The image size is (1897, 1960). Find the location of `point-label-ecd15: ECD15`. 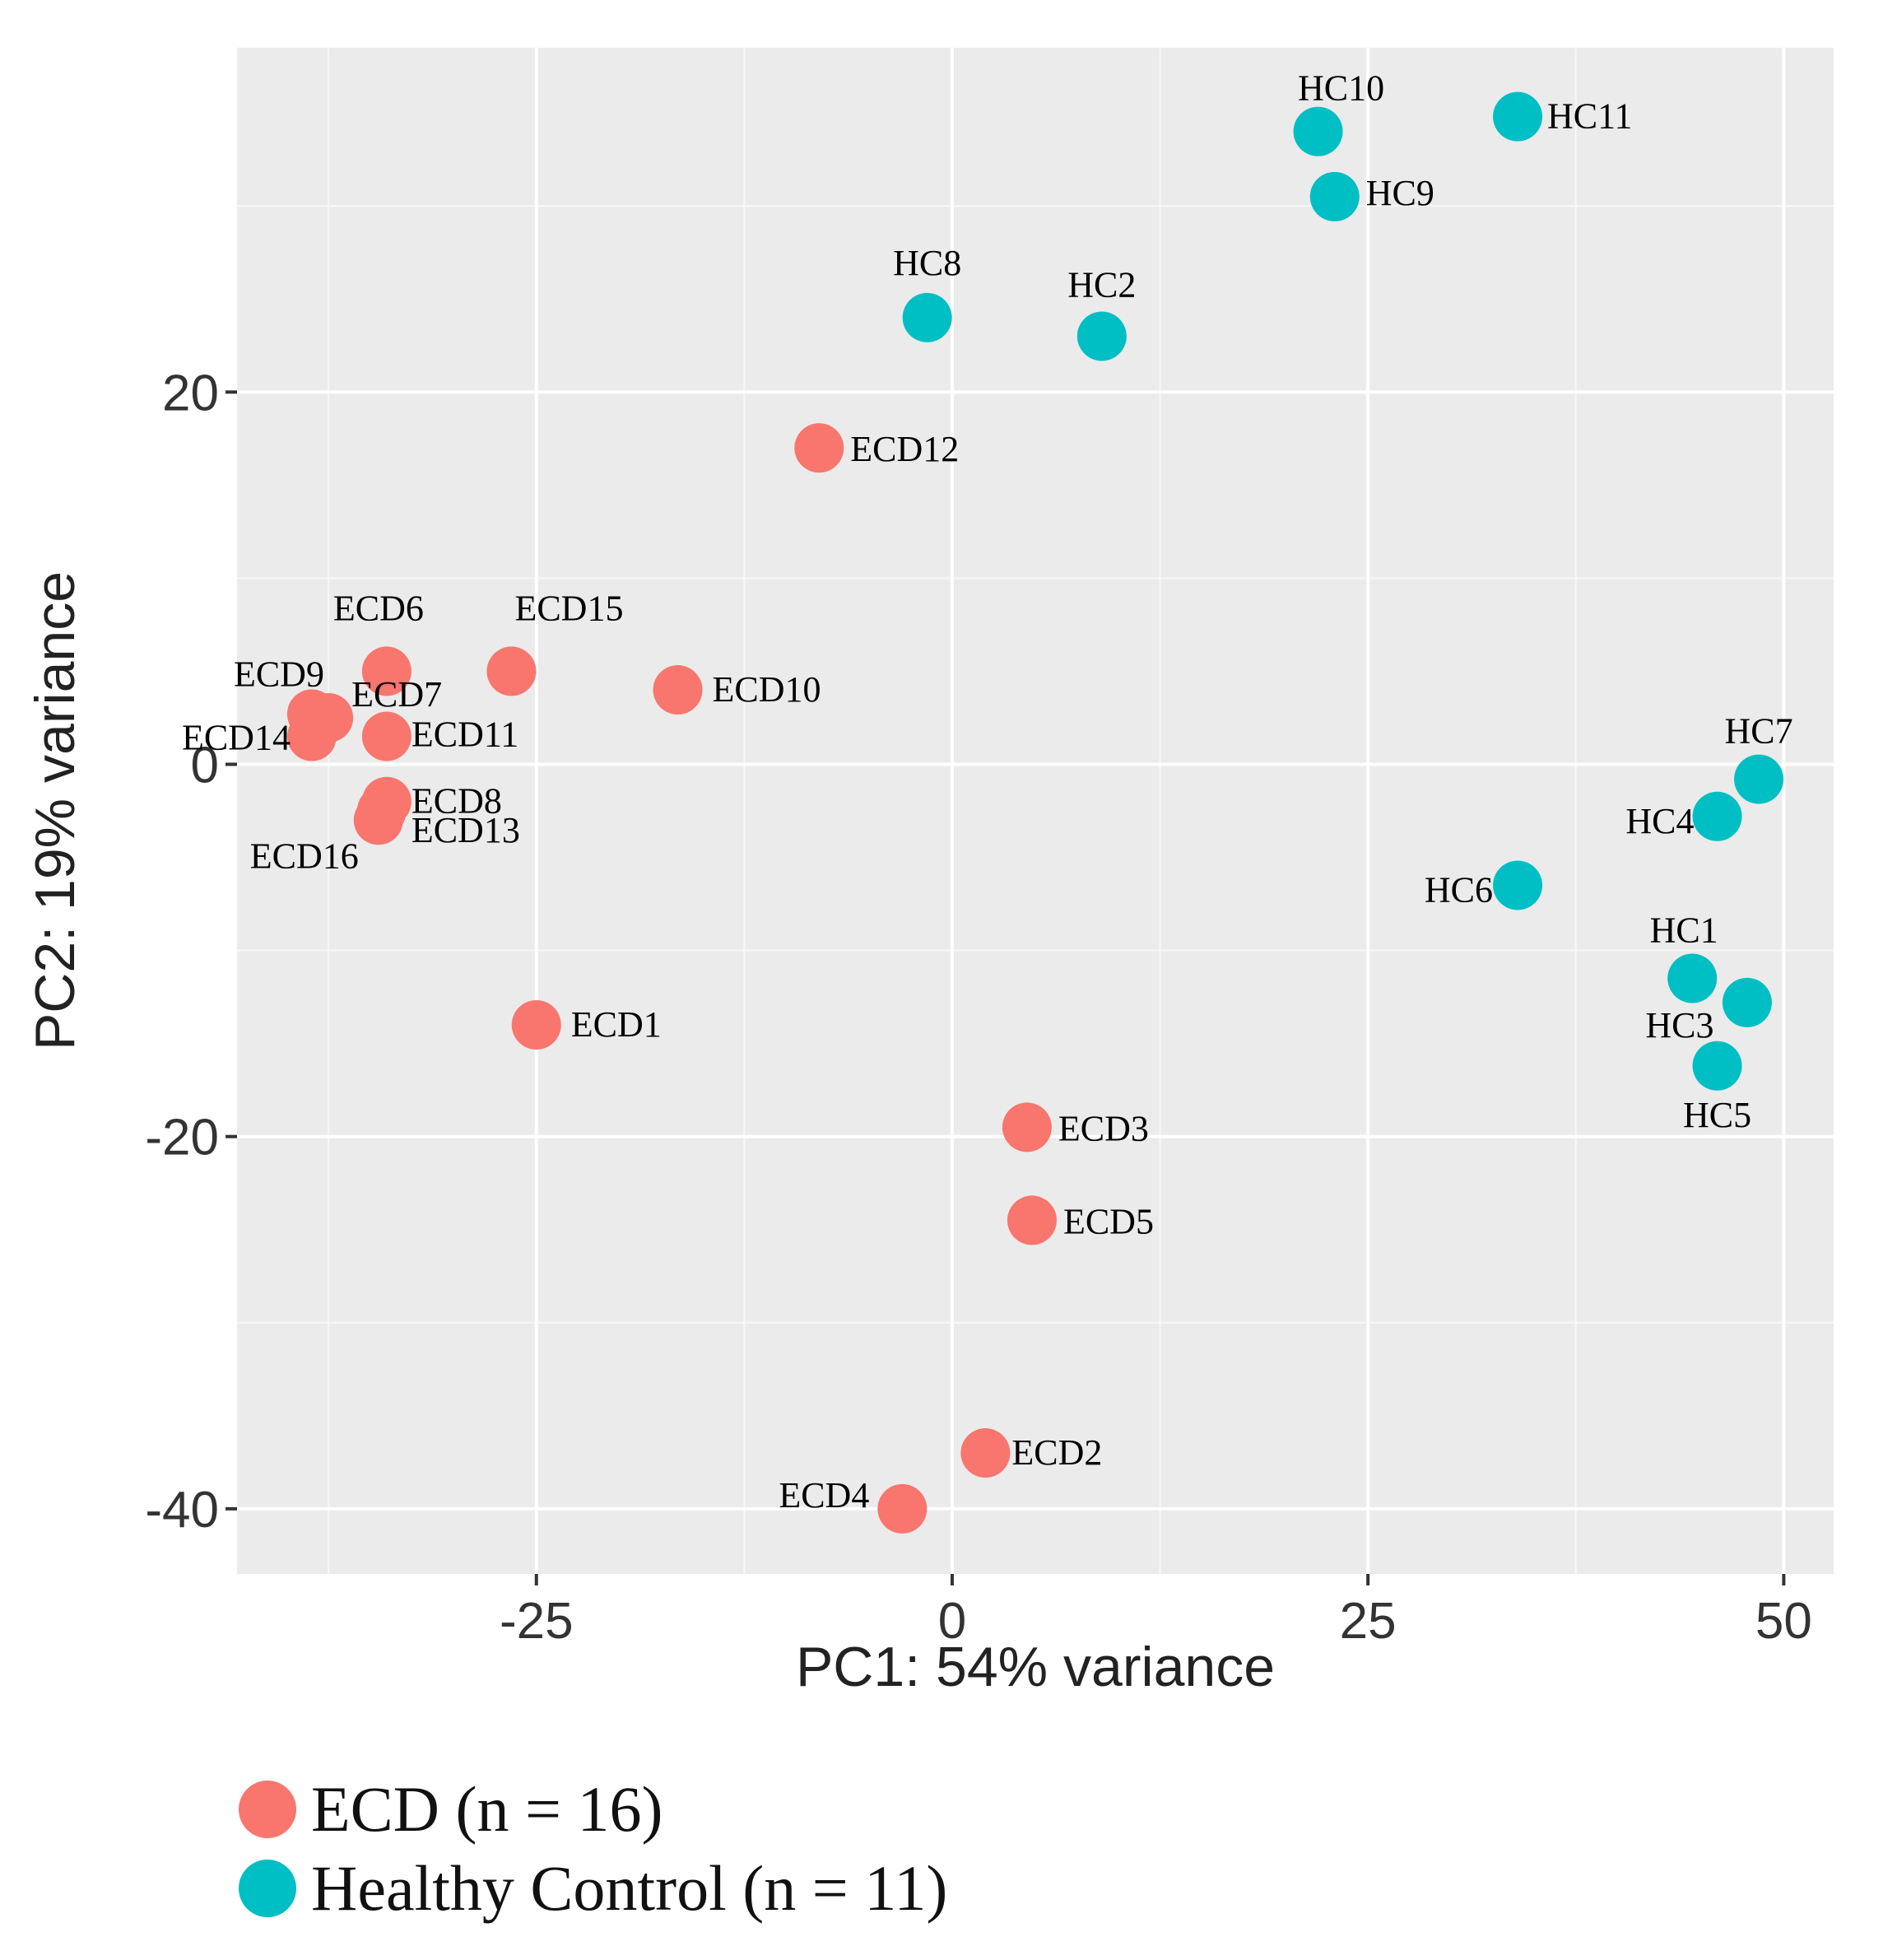

point-label-ecd15: ECD15 is located at coordinates (568, 608).